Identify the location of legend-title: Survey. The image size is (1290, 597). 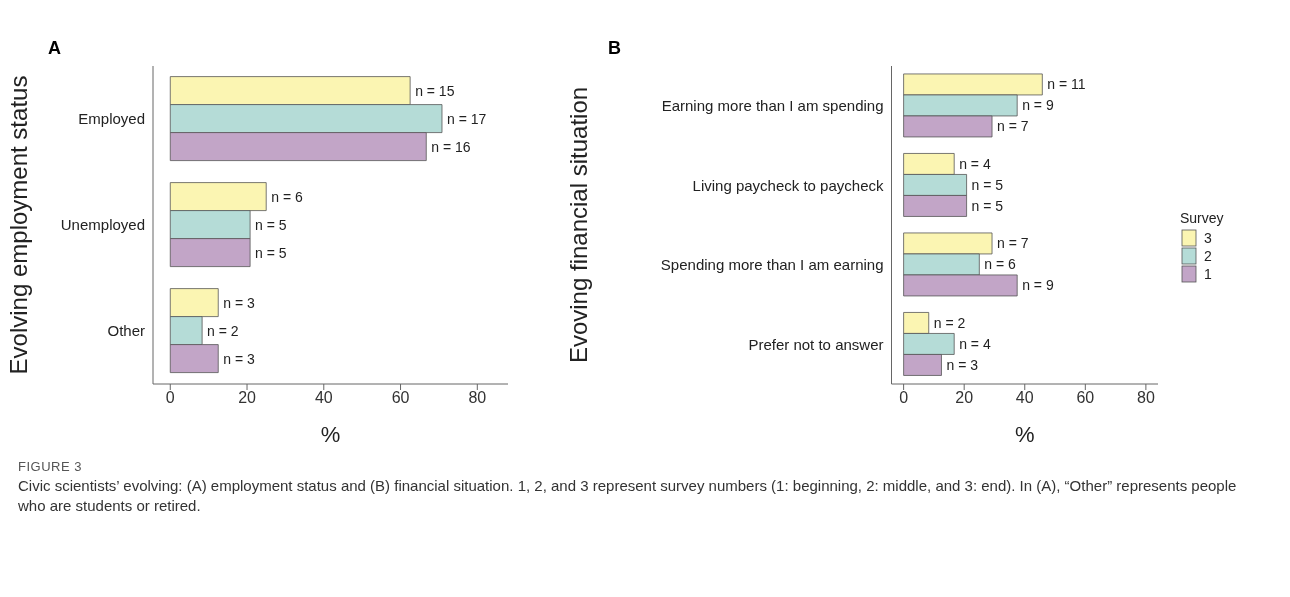
(1202, 218).